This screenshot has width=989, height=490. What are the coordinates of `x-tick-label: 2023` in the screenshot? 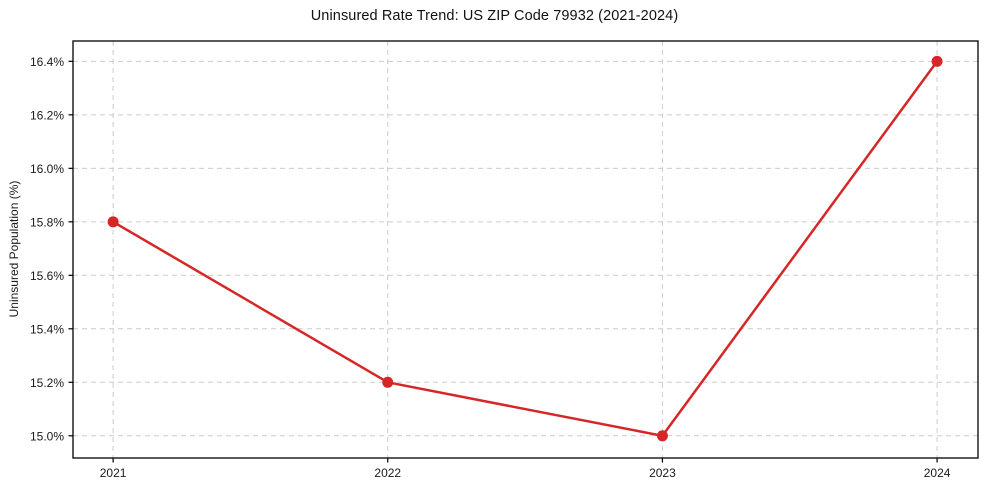 It's located at (662, 473).